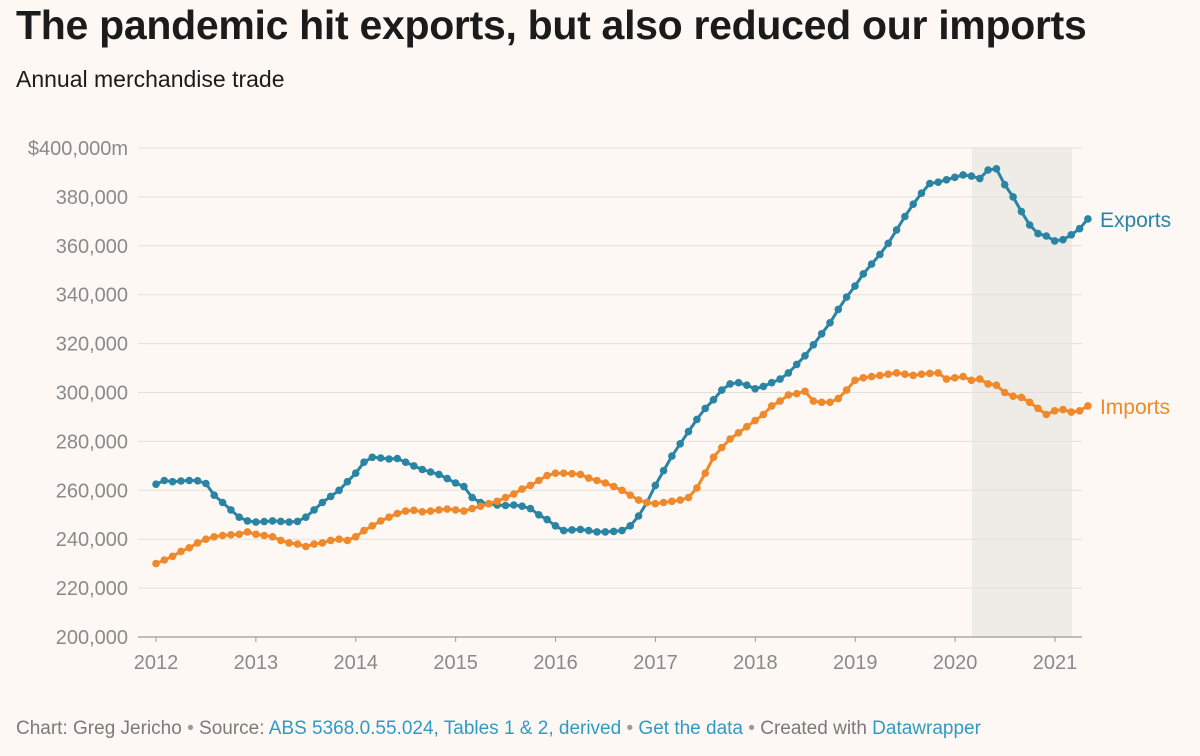 This screenshot has height=756, width=1200. I want to click on y-tick-label: 340,000, so click(92, 296).